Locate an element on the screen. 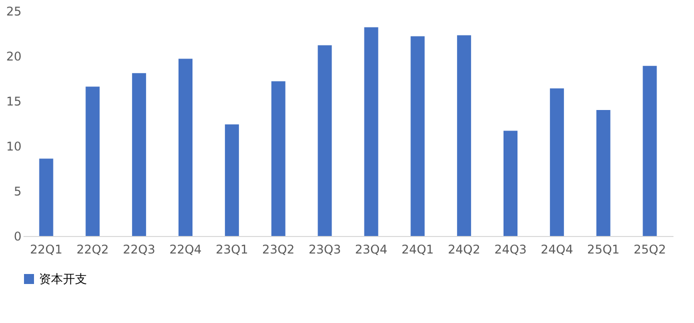  x-tick-label: 22Q1 is located at coordinates (46, 249).